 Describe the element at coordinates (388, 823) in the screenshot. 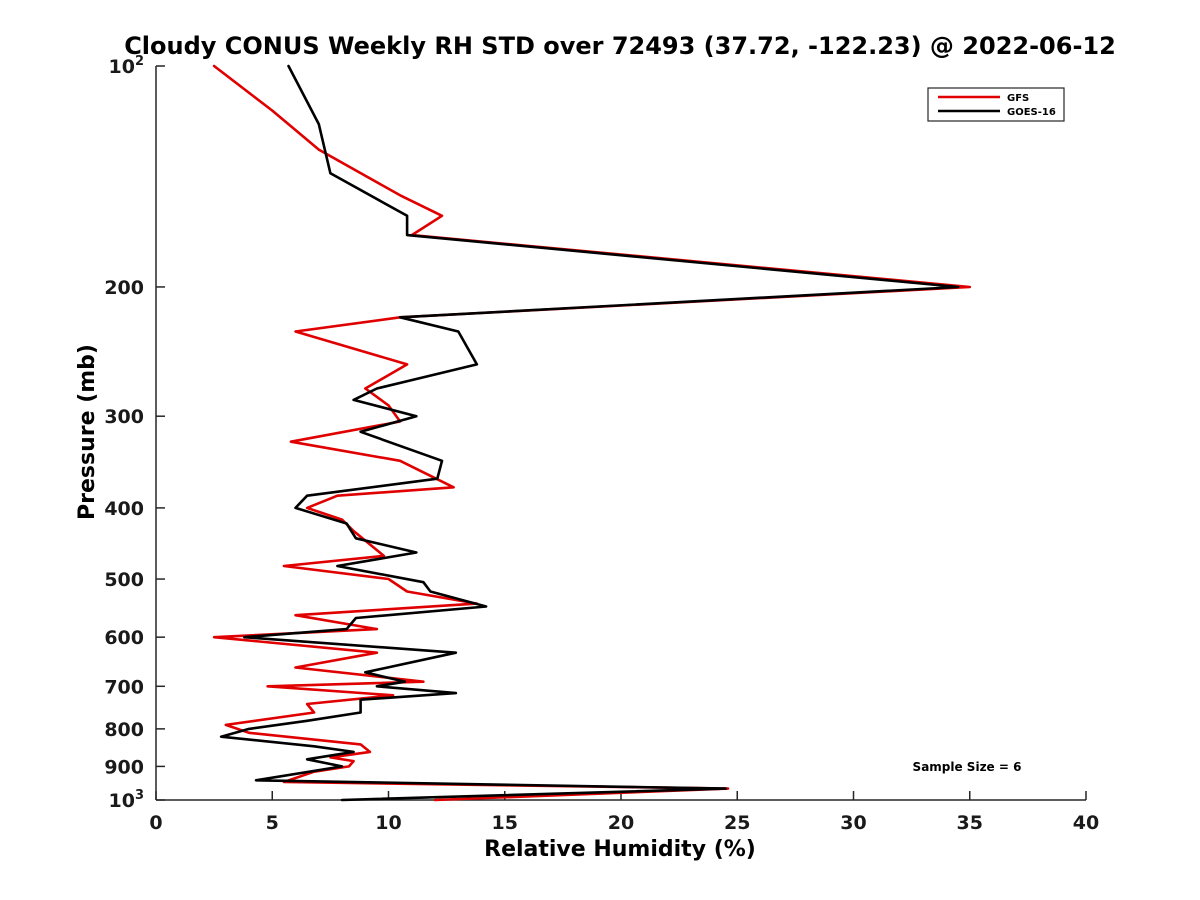

I see `x-tick-label: 10` at that location.